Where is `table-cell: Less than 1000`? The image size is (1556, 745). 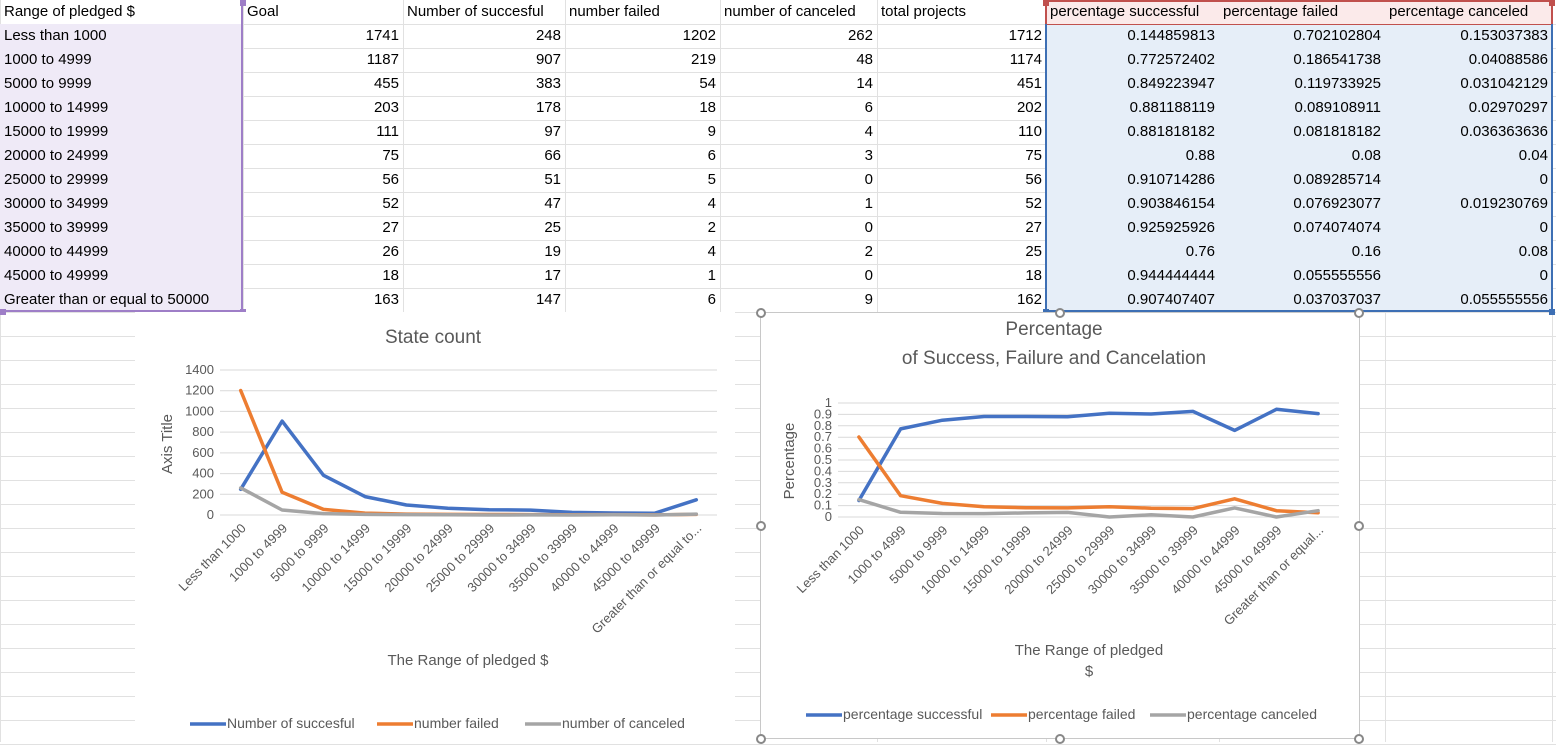 table-cell: Less than 1000 is located at coordinates (55, 35).